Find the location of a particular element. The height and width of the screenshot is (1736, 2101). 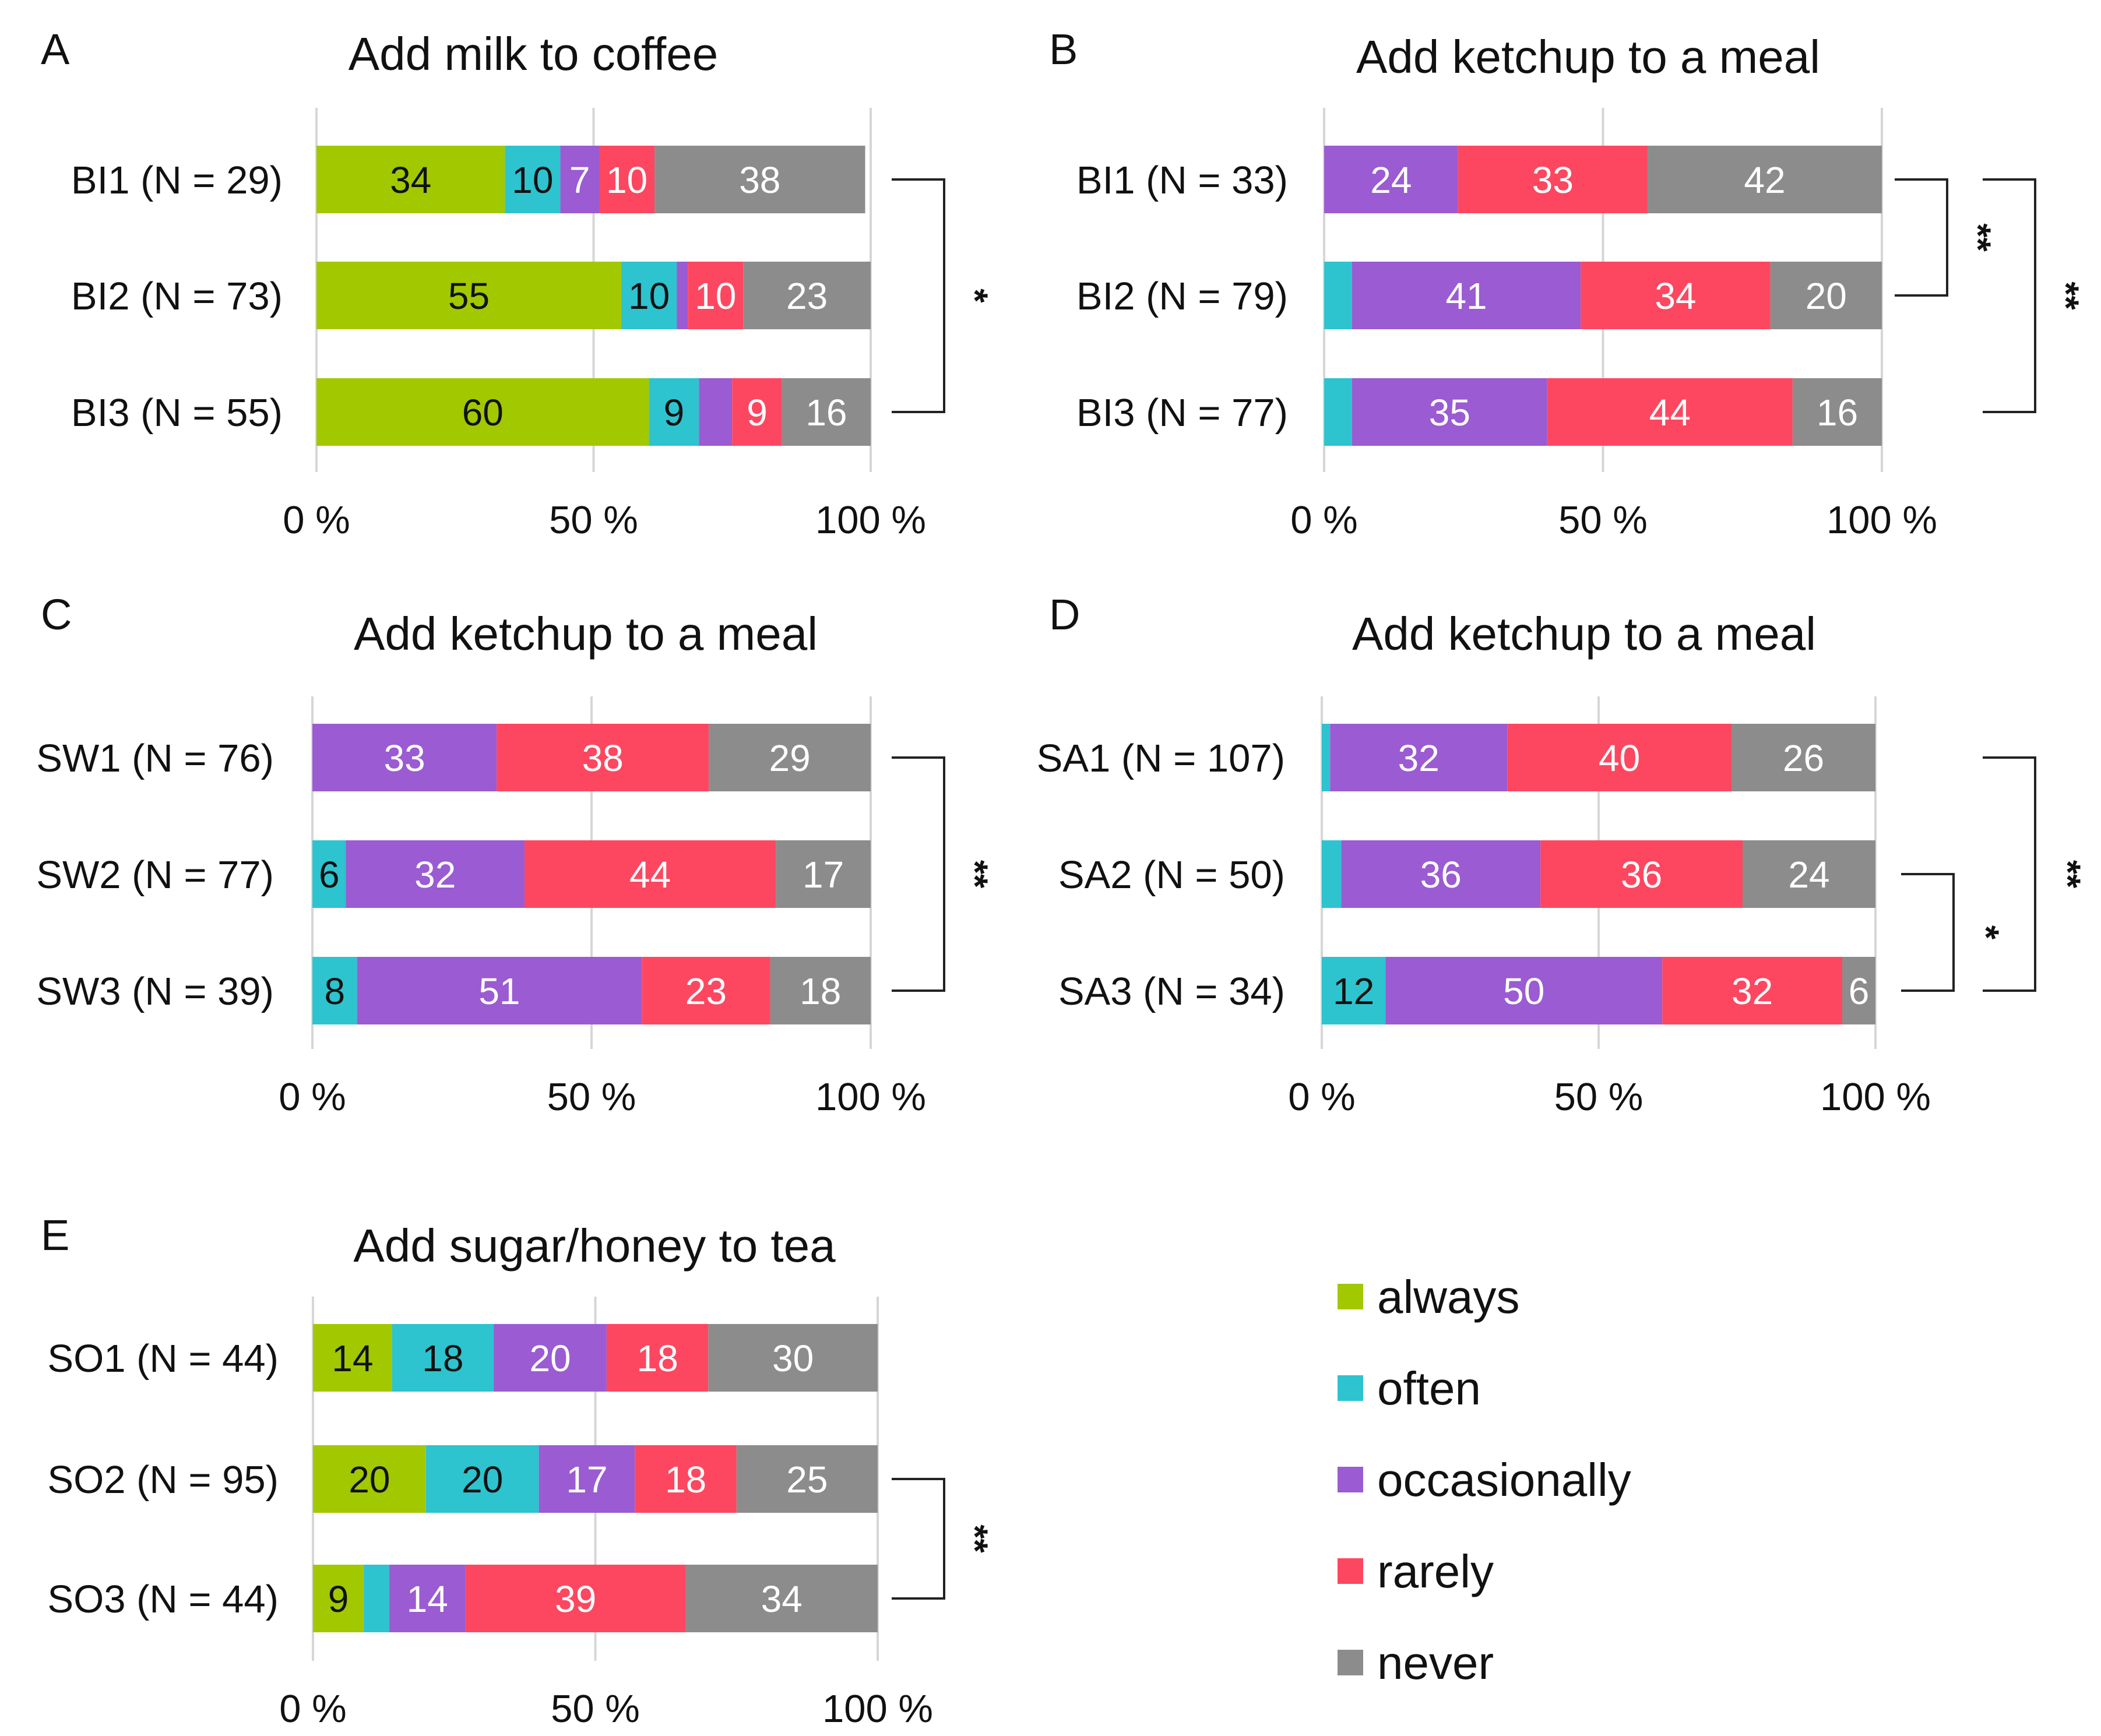

category-label: SO1 (N = 44) is located at coordinates (163, 1359).